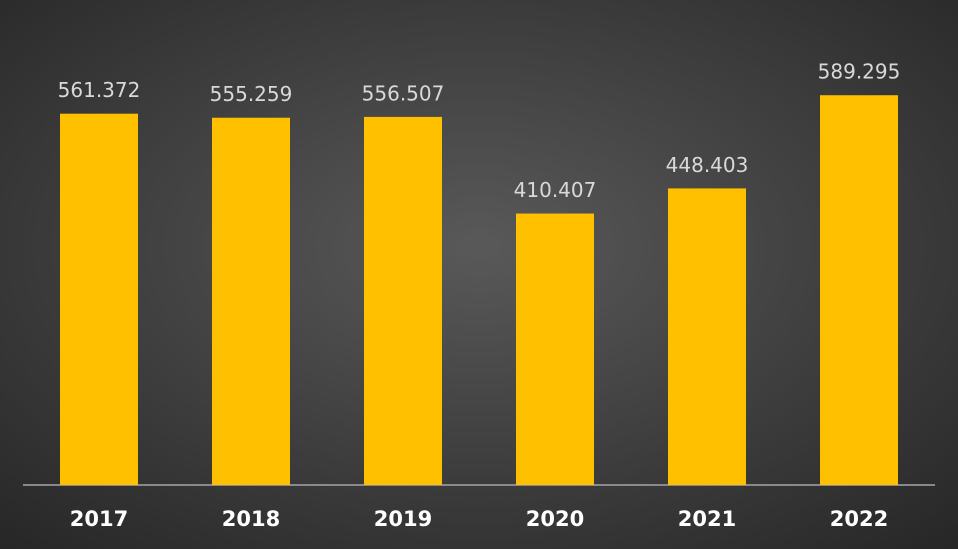 The width and height of the screenshot is (958, 549). I want to click on x-tick-label: 2022, so click(859, 519).